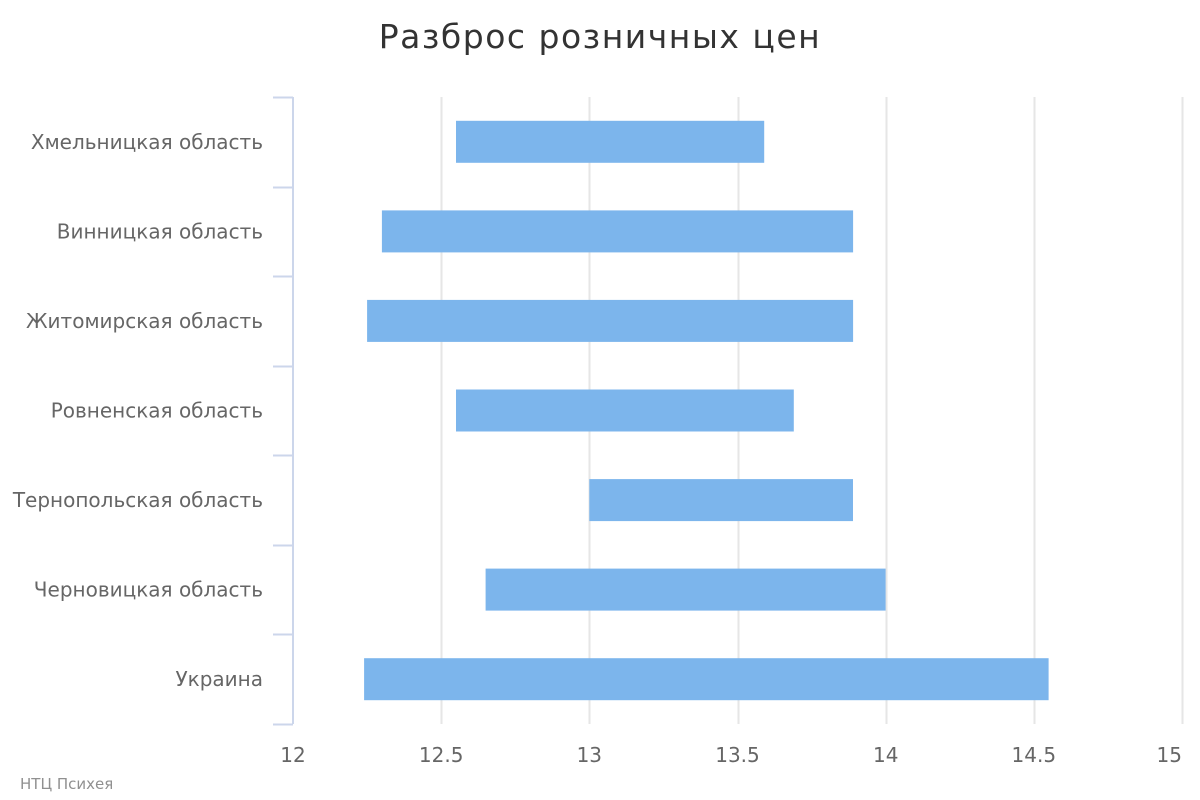 Image resolution: width=1200 pixels, height=800 pixels. What do you see at coordinates (1034, 755) in the screenshot?
I see `x-tick-label: 14.5` at bounding box center [1034, 755].